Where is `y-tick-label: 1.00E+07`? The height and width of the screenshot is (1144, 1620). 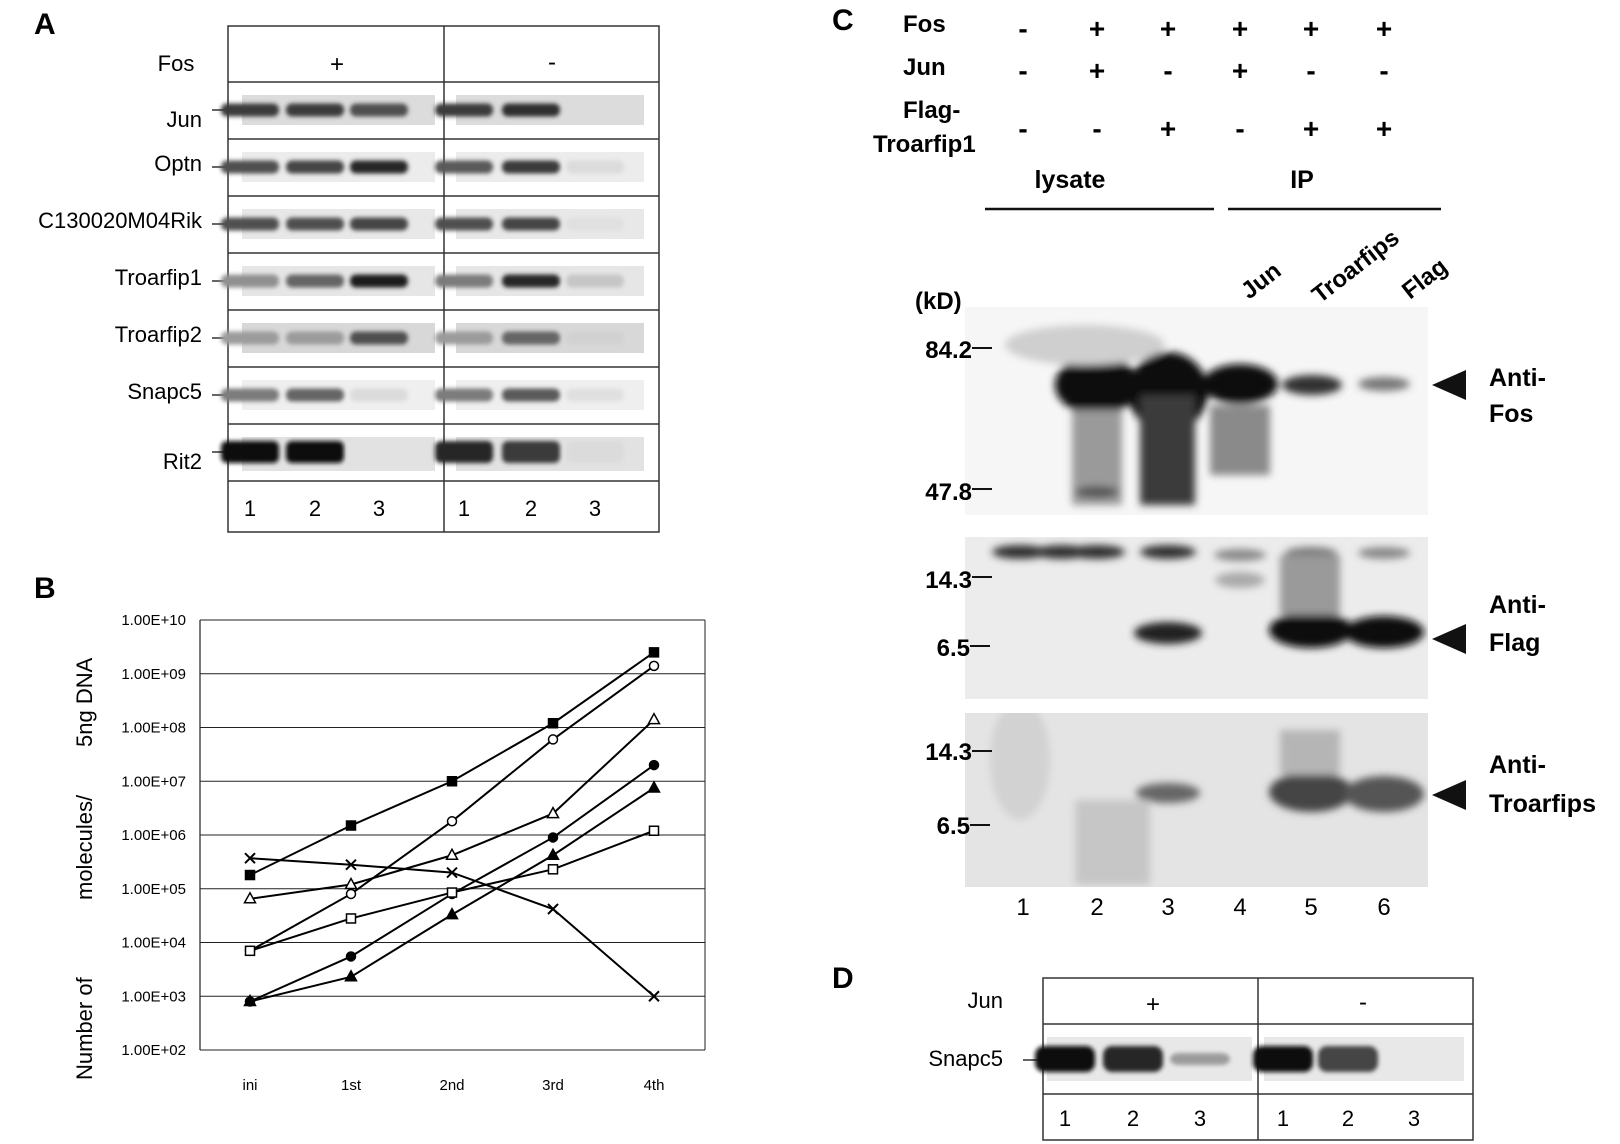
y-tick-label: 1.00E+07 is located at coordinates (153, 781).